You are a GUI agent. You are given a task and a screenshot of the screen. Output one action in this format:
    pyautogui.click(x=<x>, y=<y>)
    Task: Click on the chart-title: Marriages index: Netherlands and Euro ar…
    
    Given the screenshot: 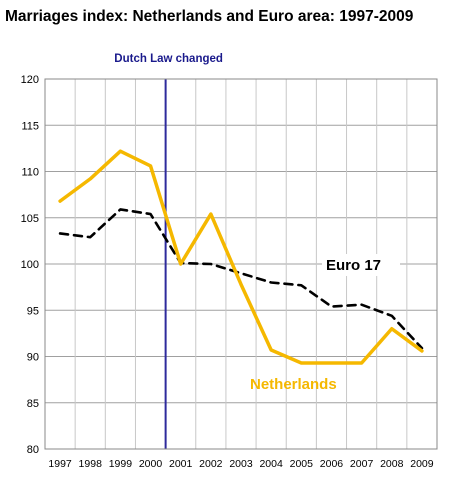 What is the action you would take?
    pyautogui.click(x=209, y=16)
    